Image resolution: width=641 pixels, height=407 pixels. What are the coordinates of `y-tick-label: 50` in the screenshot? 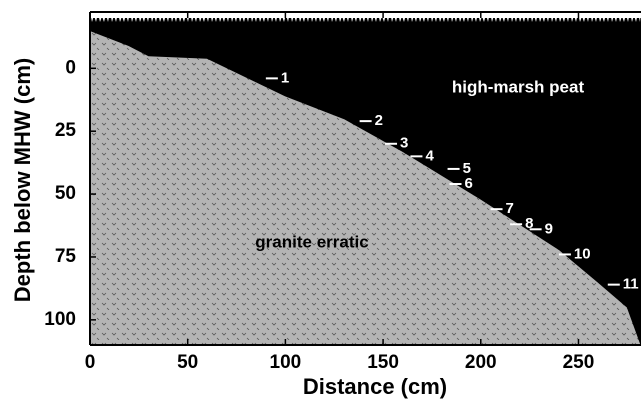 It's located at (65, 193).